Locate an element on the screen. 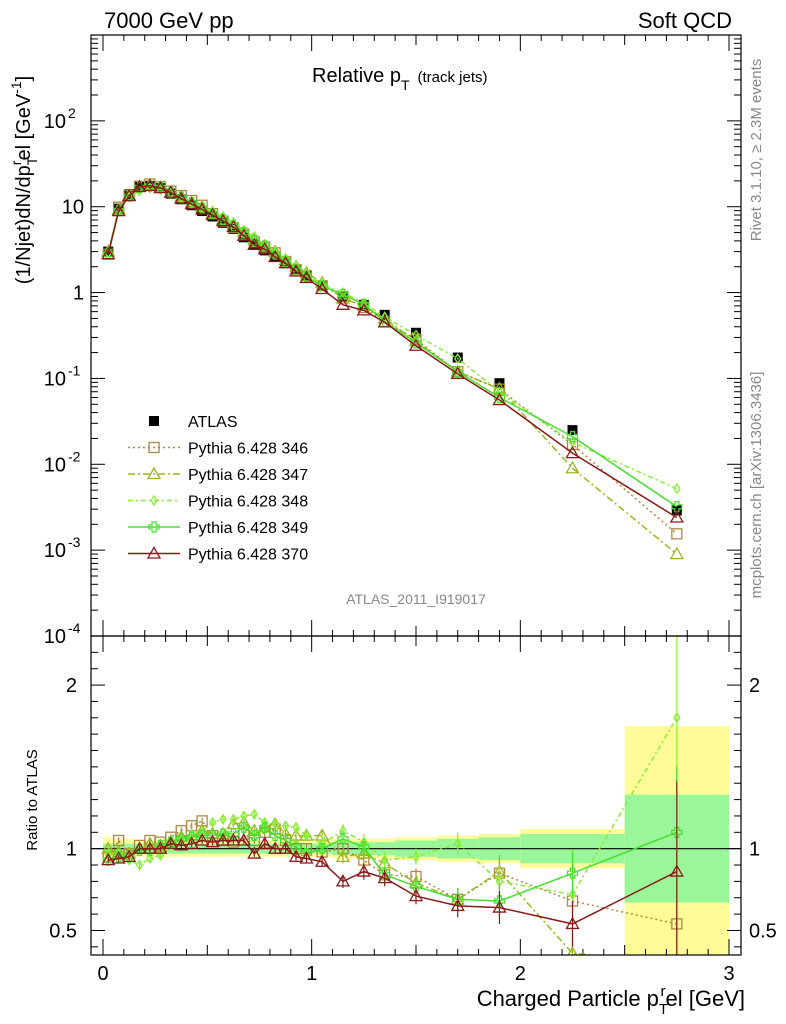 The width and height of the screenshot is (786, 1024). ylabel-sup: r is located at coordinates (16, 162).